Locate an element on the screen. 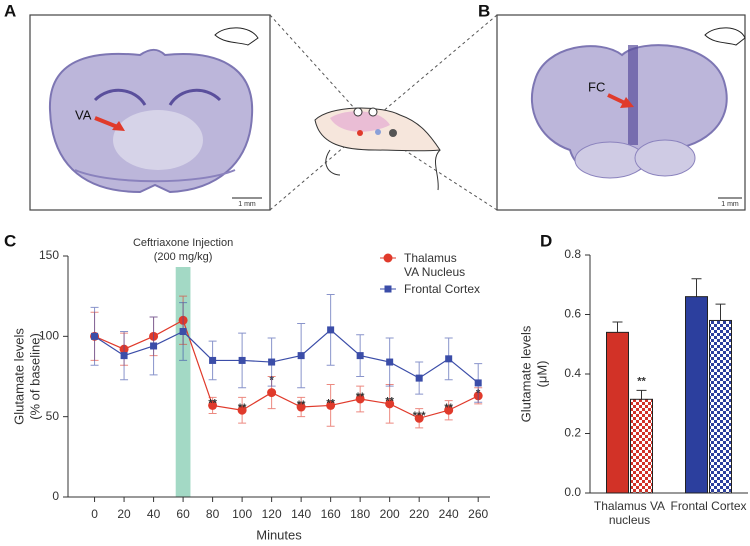 The height and width of the screenshot is (546, 750). y-axis-label: (% of baseline) is located at coordinates (34, 376).